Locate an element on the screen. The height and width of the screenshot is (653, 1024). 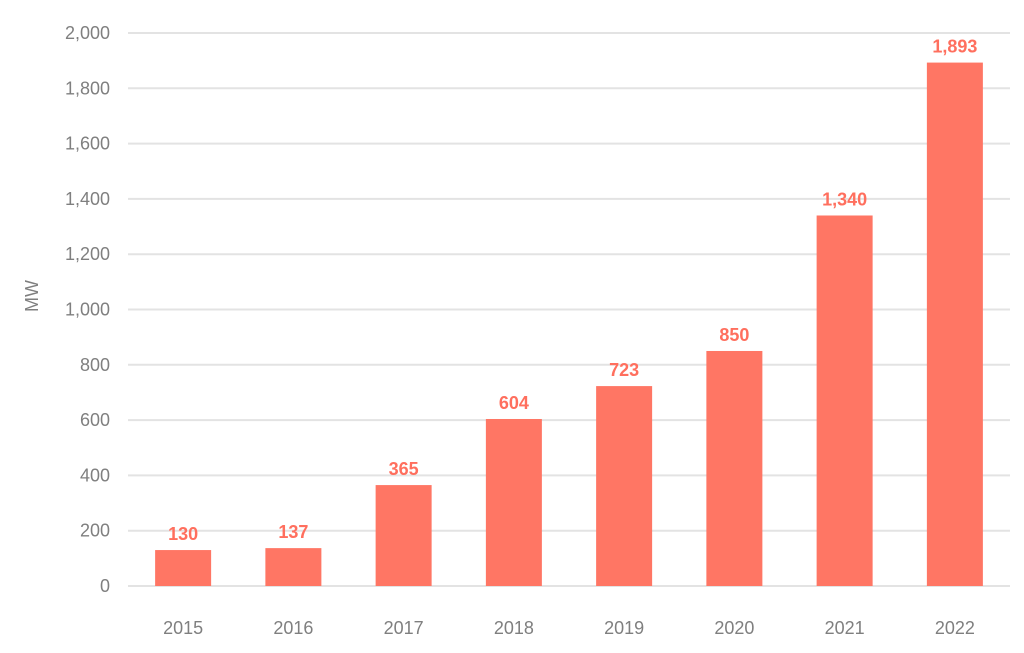
data-label: 723 is located at coordinates (624, 370).